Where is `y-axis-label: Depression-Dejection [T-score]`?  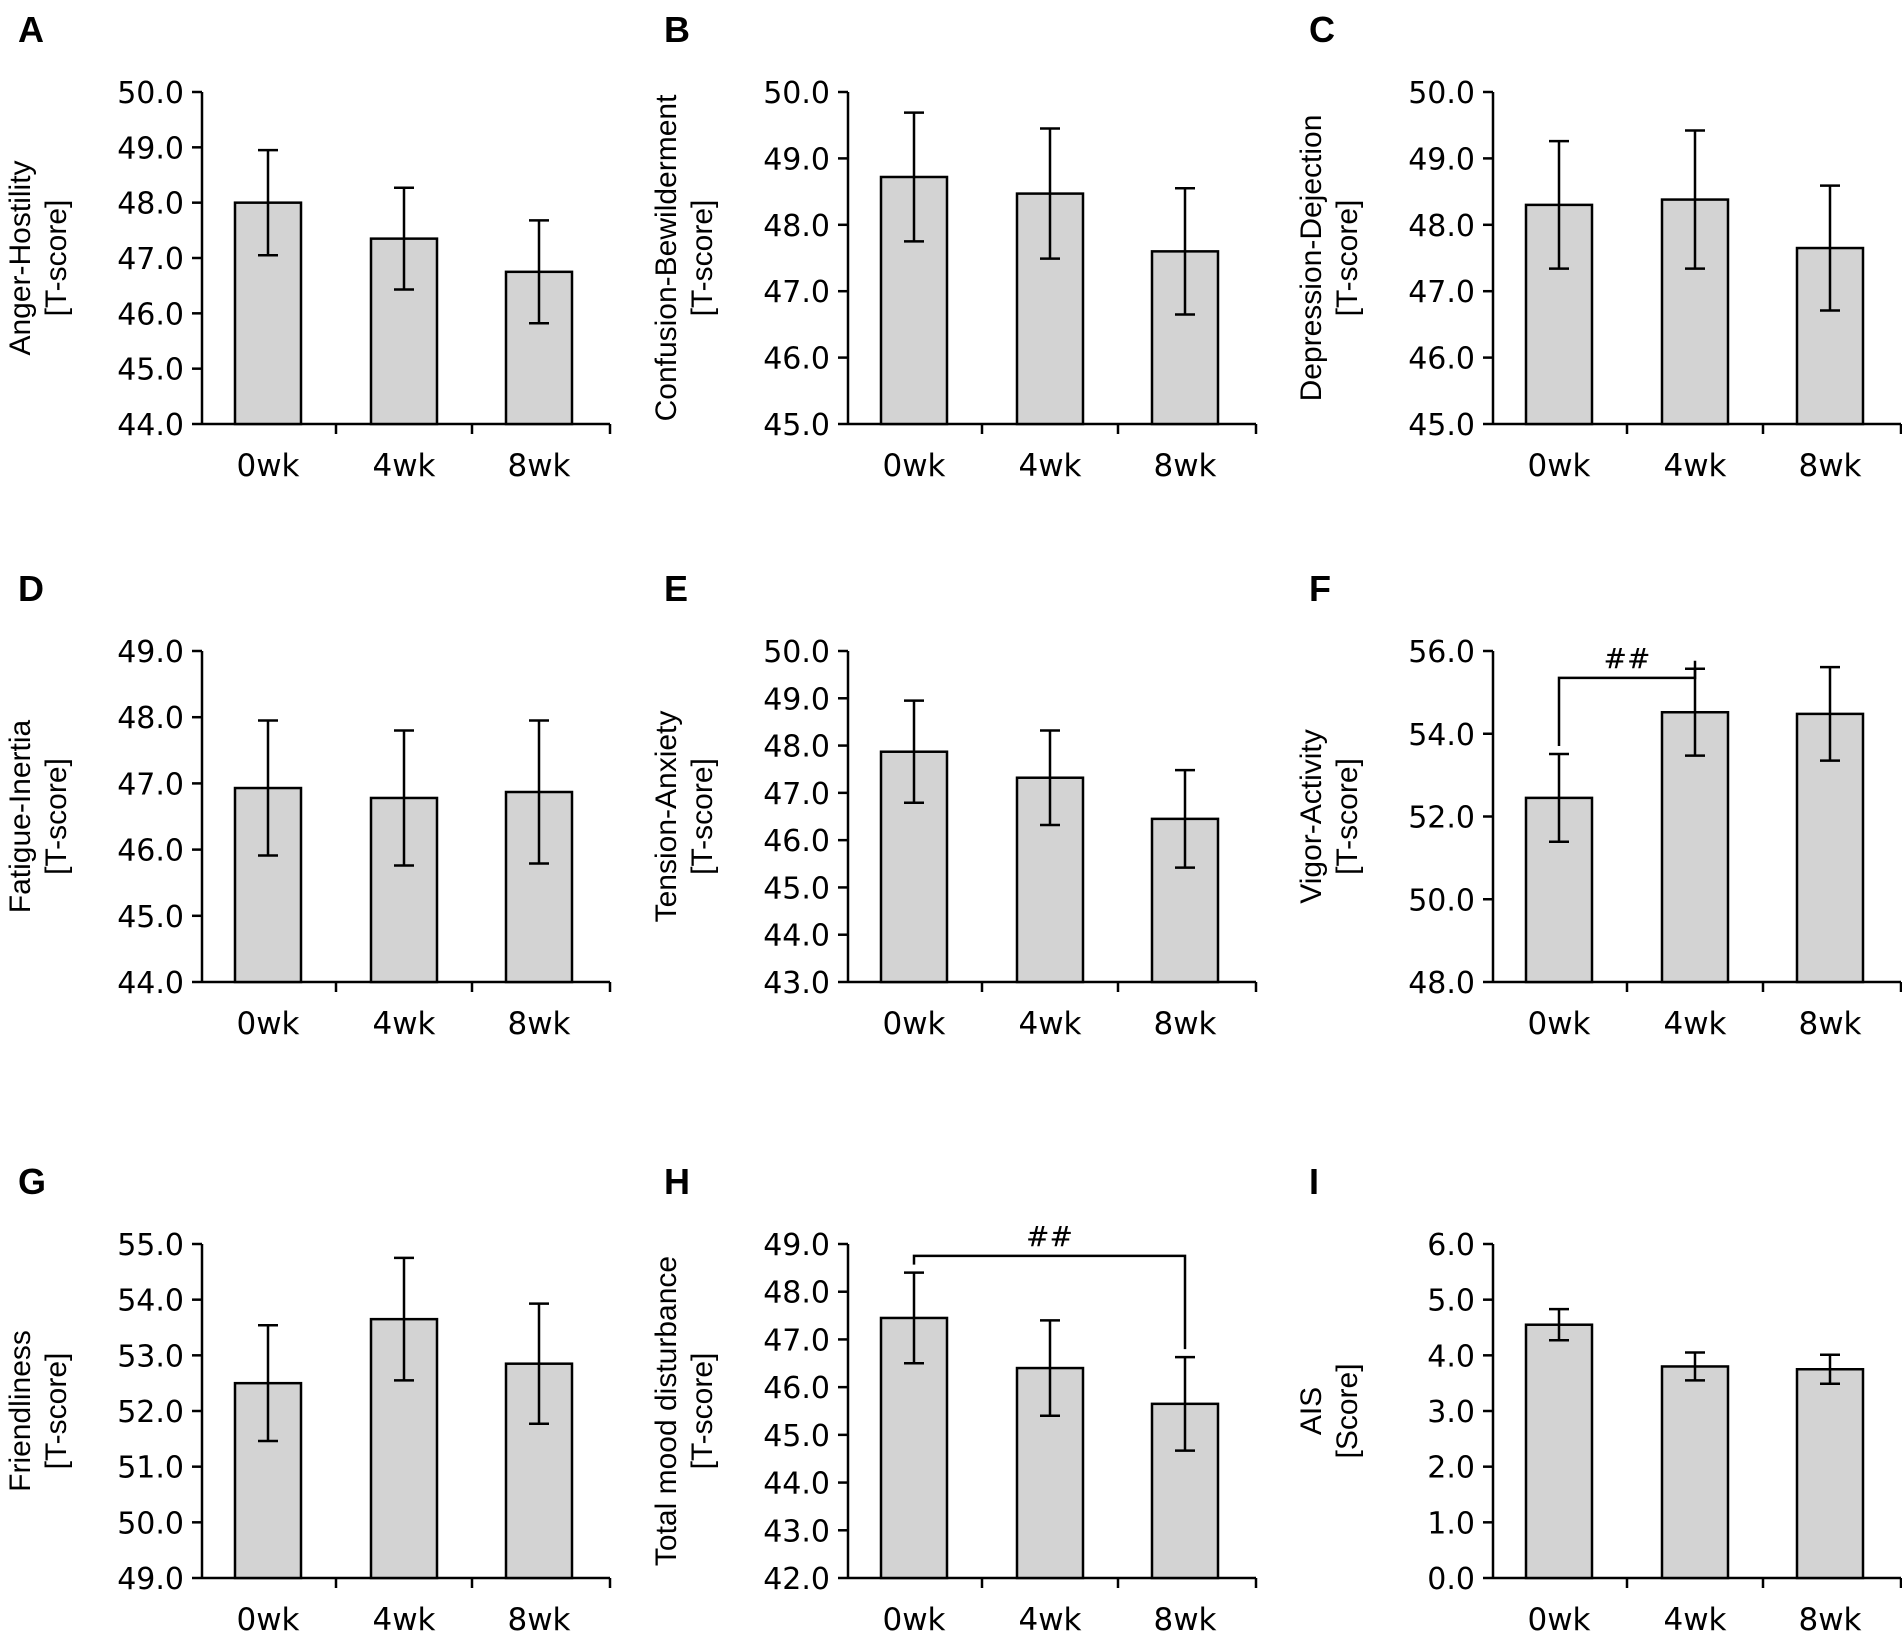 y-axis-label: Depression-Dejection [T-score] is located at coordinates (1329, 258).